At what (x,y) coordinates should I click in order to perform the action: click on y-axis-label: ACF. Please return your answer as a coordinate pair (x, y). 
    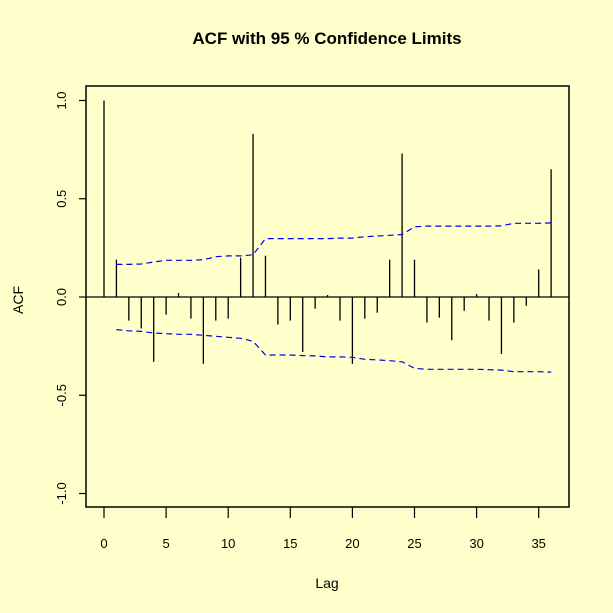
    Looking at the image, I should click on (18, 300).